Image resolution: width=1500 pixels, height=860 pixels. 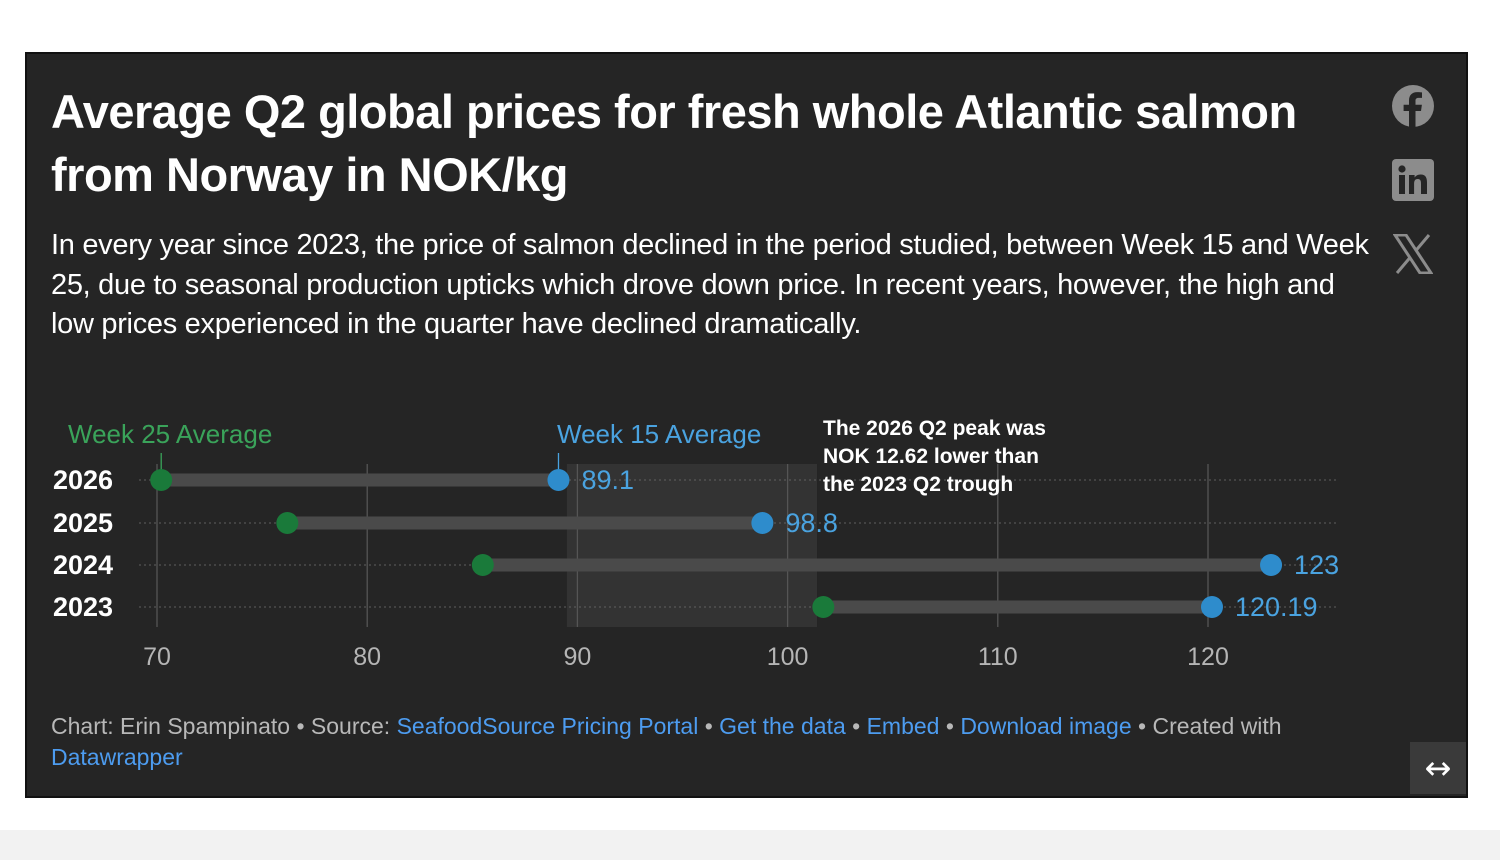 I want to click on facebook-icon, so click(x=1413, y=106).